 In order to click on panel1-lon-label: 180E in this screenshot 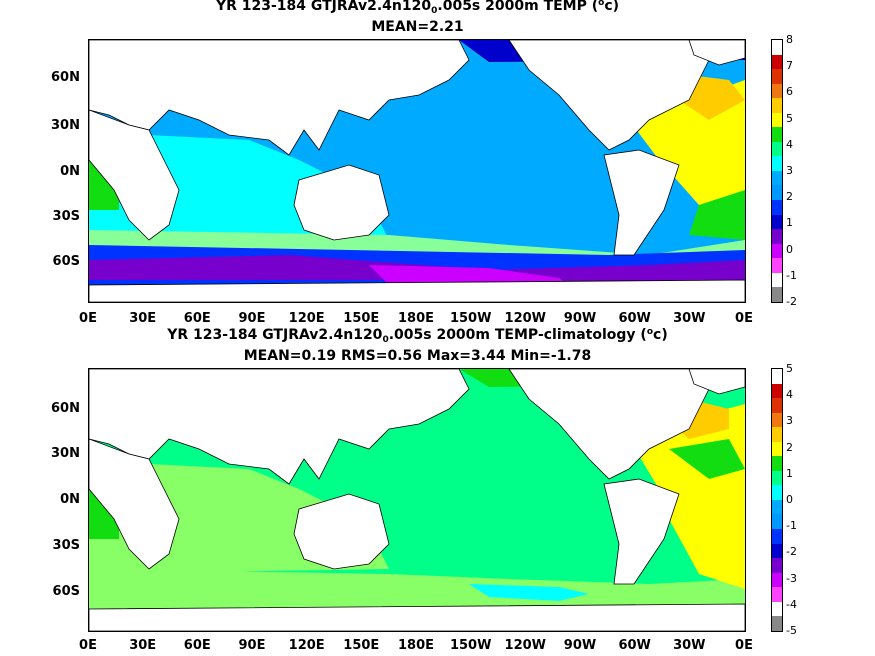, I will do `click(416, 318)`.